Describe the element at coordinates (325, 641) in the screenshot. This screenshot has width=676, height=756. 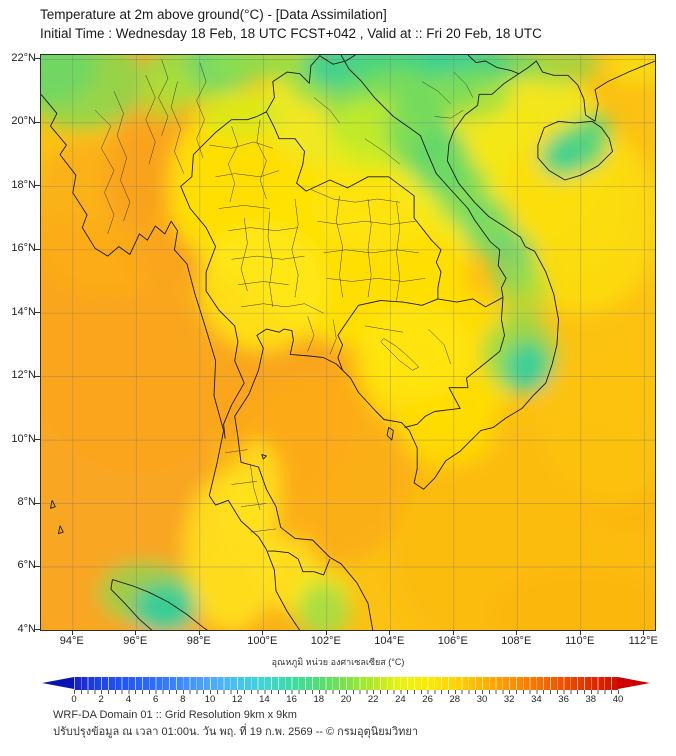
I see `lon-tick-label: 102°E` at that location.